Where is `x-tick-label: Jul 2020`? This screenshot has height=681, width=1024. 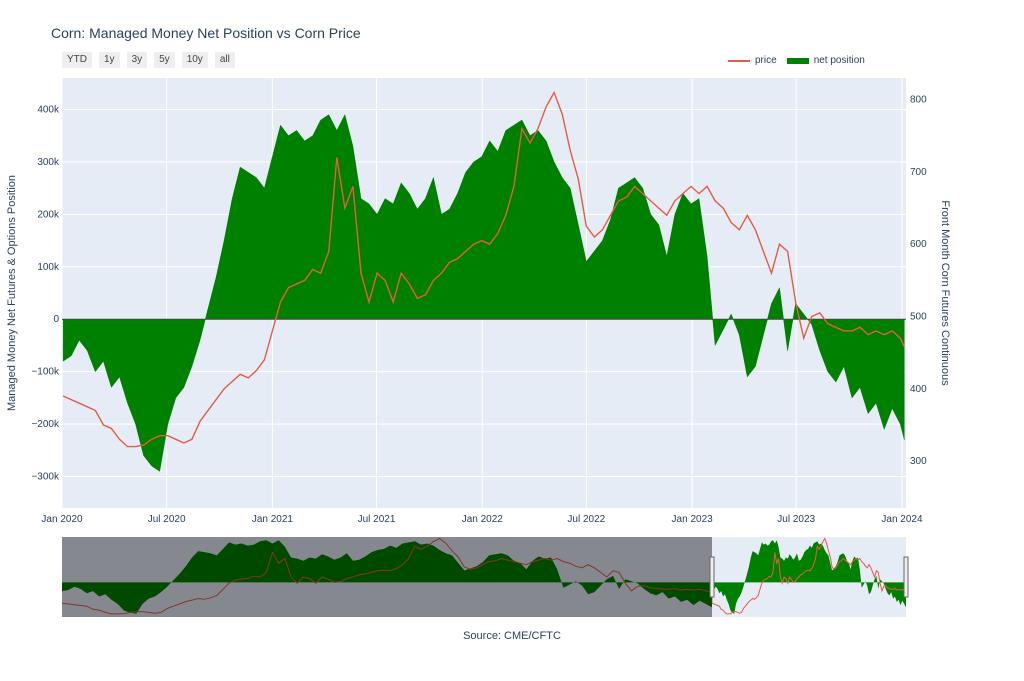
x-tick-label: Jul 2020 is located at coordinates (167, 519).